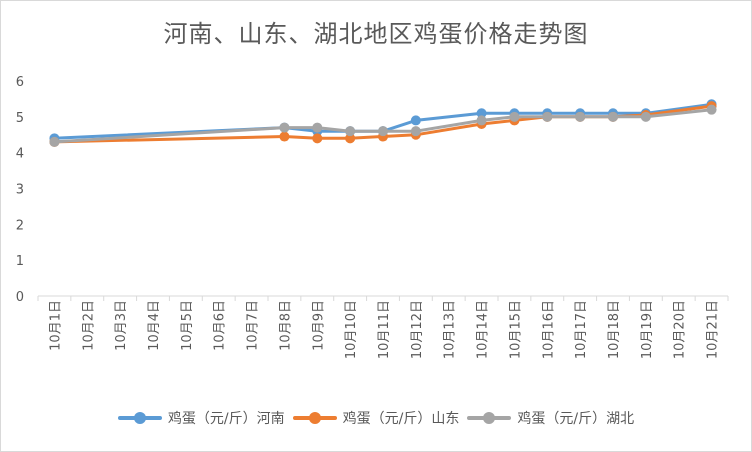  I want to click on x-tick-label: 10月3日, so click(121, 325).